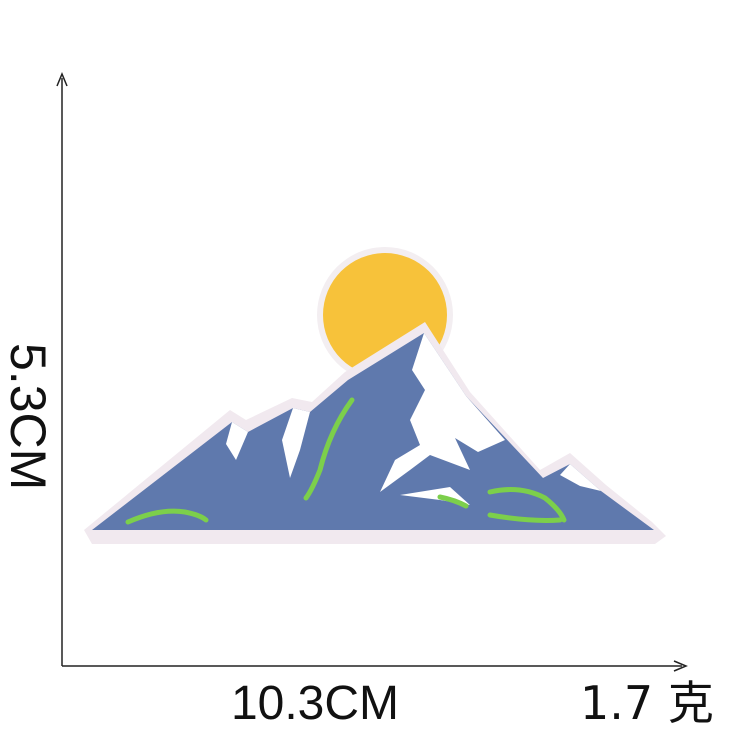 This screenshot has width=750, height=755. Describe the element at coordinates (28, 417) in the screenshot. I see `height-dimension-label: 5.3CM` at that location.